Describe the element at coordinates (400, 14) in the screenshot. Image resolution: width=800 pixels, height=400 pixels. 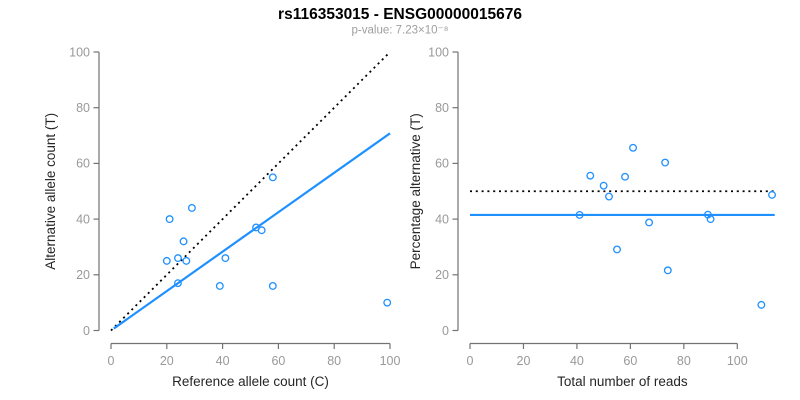
I see `figure-title: rs116353015 - ENSG00000015676` at that location.